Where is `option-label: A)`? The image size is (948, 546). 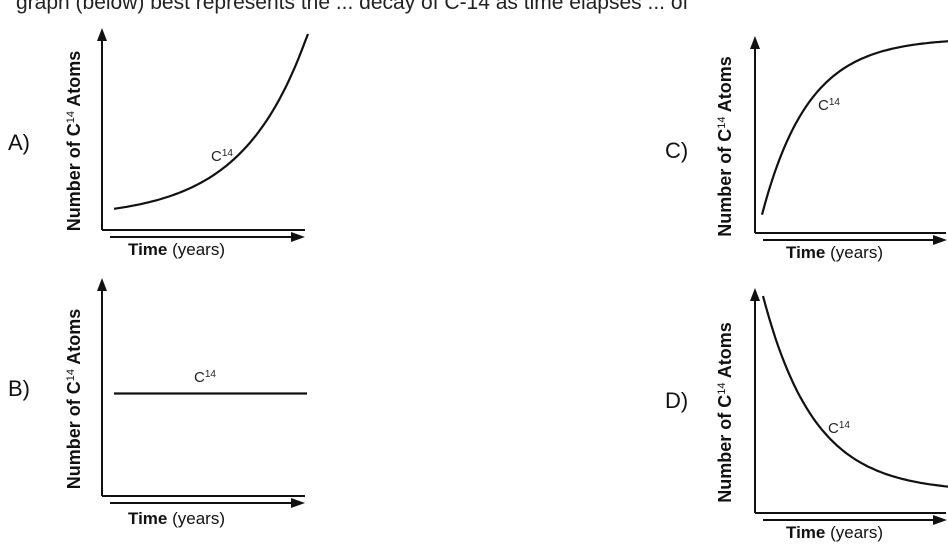 option-label: A) is located at coordinates (19, 142).